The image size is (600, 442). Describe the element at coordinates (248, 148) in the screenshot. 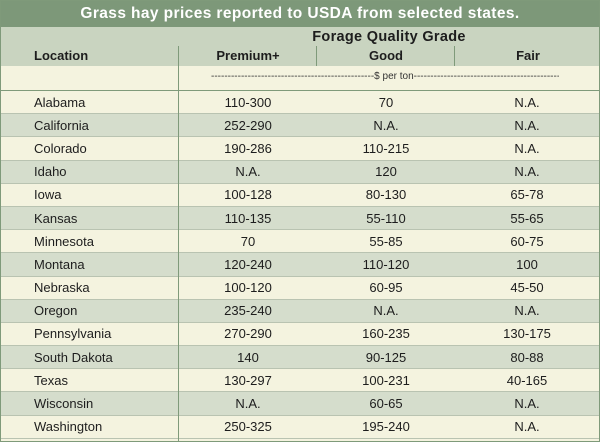

I see `cell-premium: 190-286` at that location.